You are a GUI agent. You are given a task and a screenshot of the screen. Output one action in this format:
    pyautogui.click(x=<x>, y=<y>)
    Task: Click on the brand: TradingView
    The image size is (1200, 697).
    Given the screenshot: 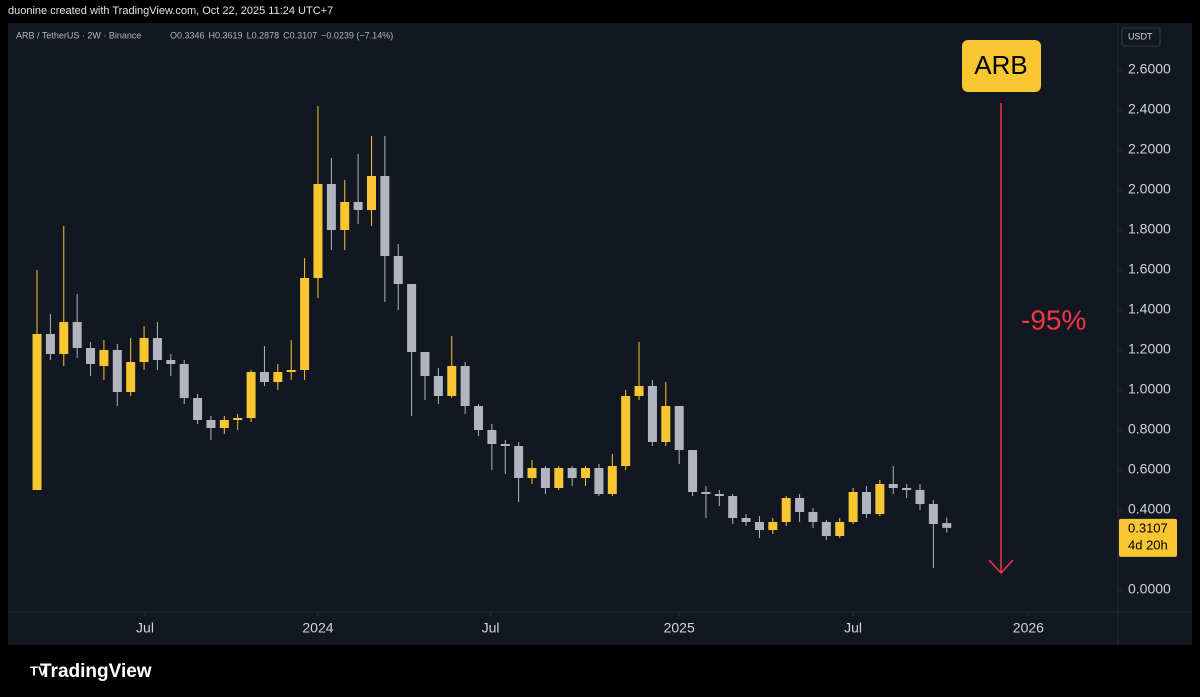 What is the action you would take?
    pyautogui.click(x=96, y=671)
    